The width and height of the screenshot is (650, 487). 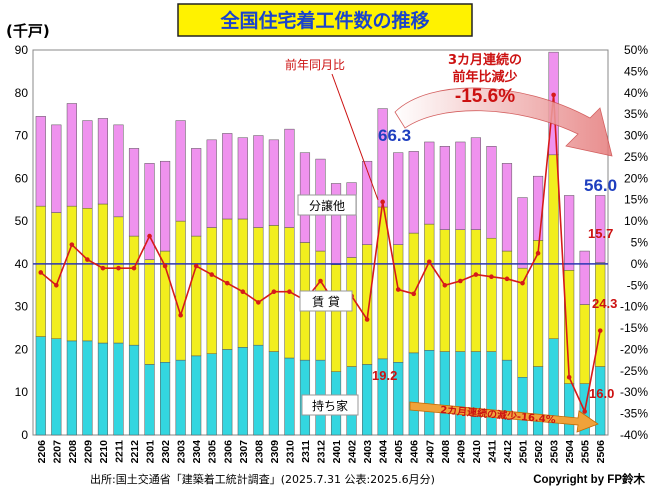 I want to click on owner-label-box, so click(x=330, y=405).